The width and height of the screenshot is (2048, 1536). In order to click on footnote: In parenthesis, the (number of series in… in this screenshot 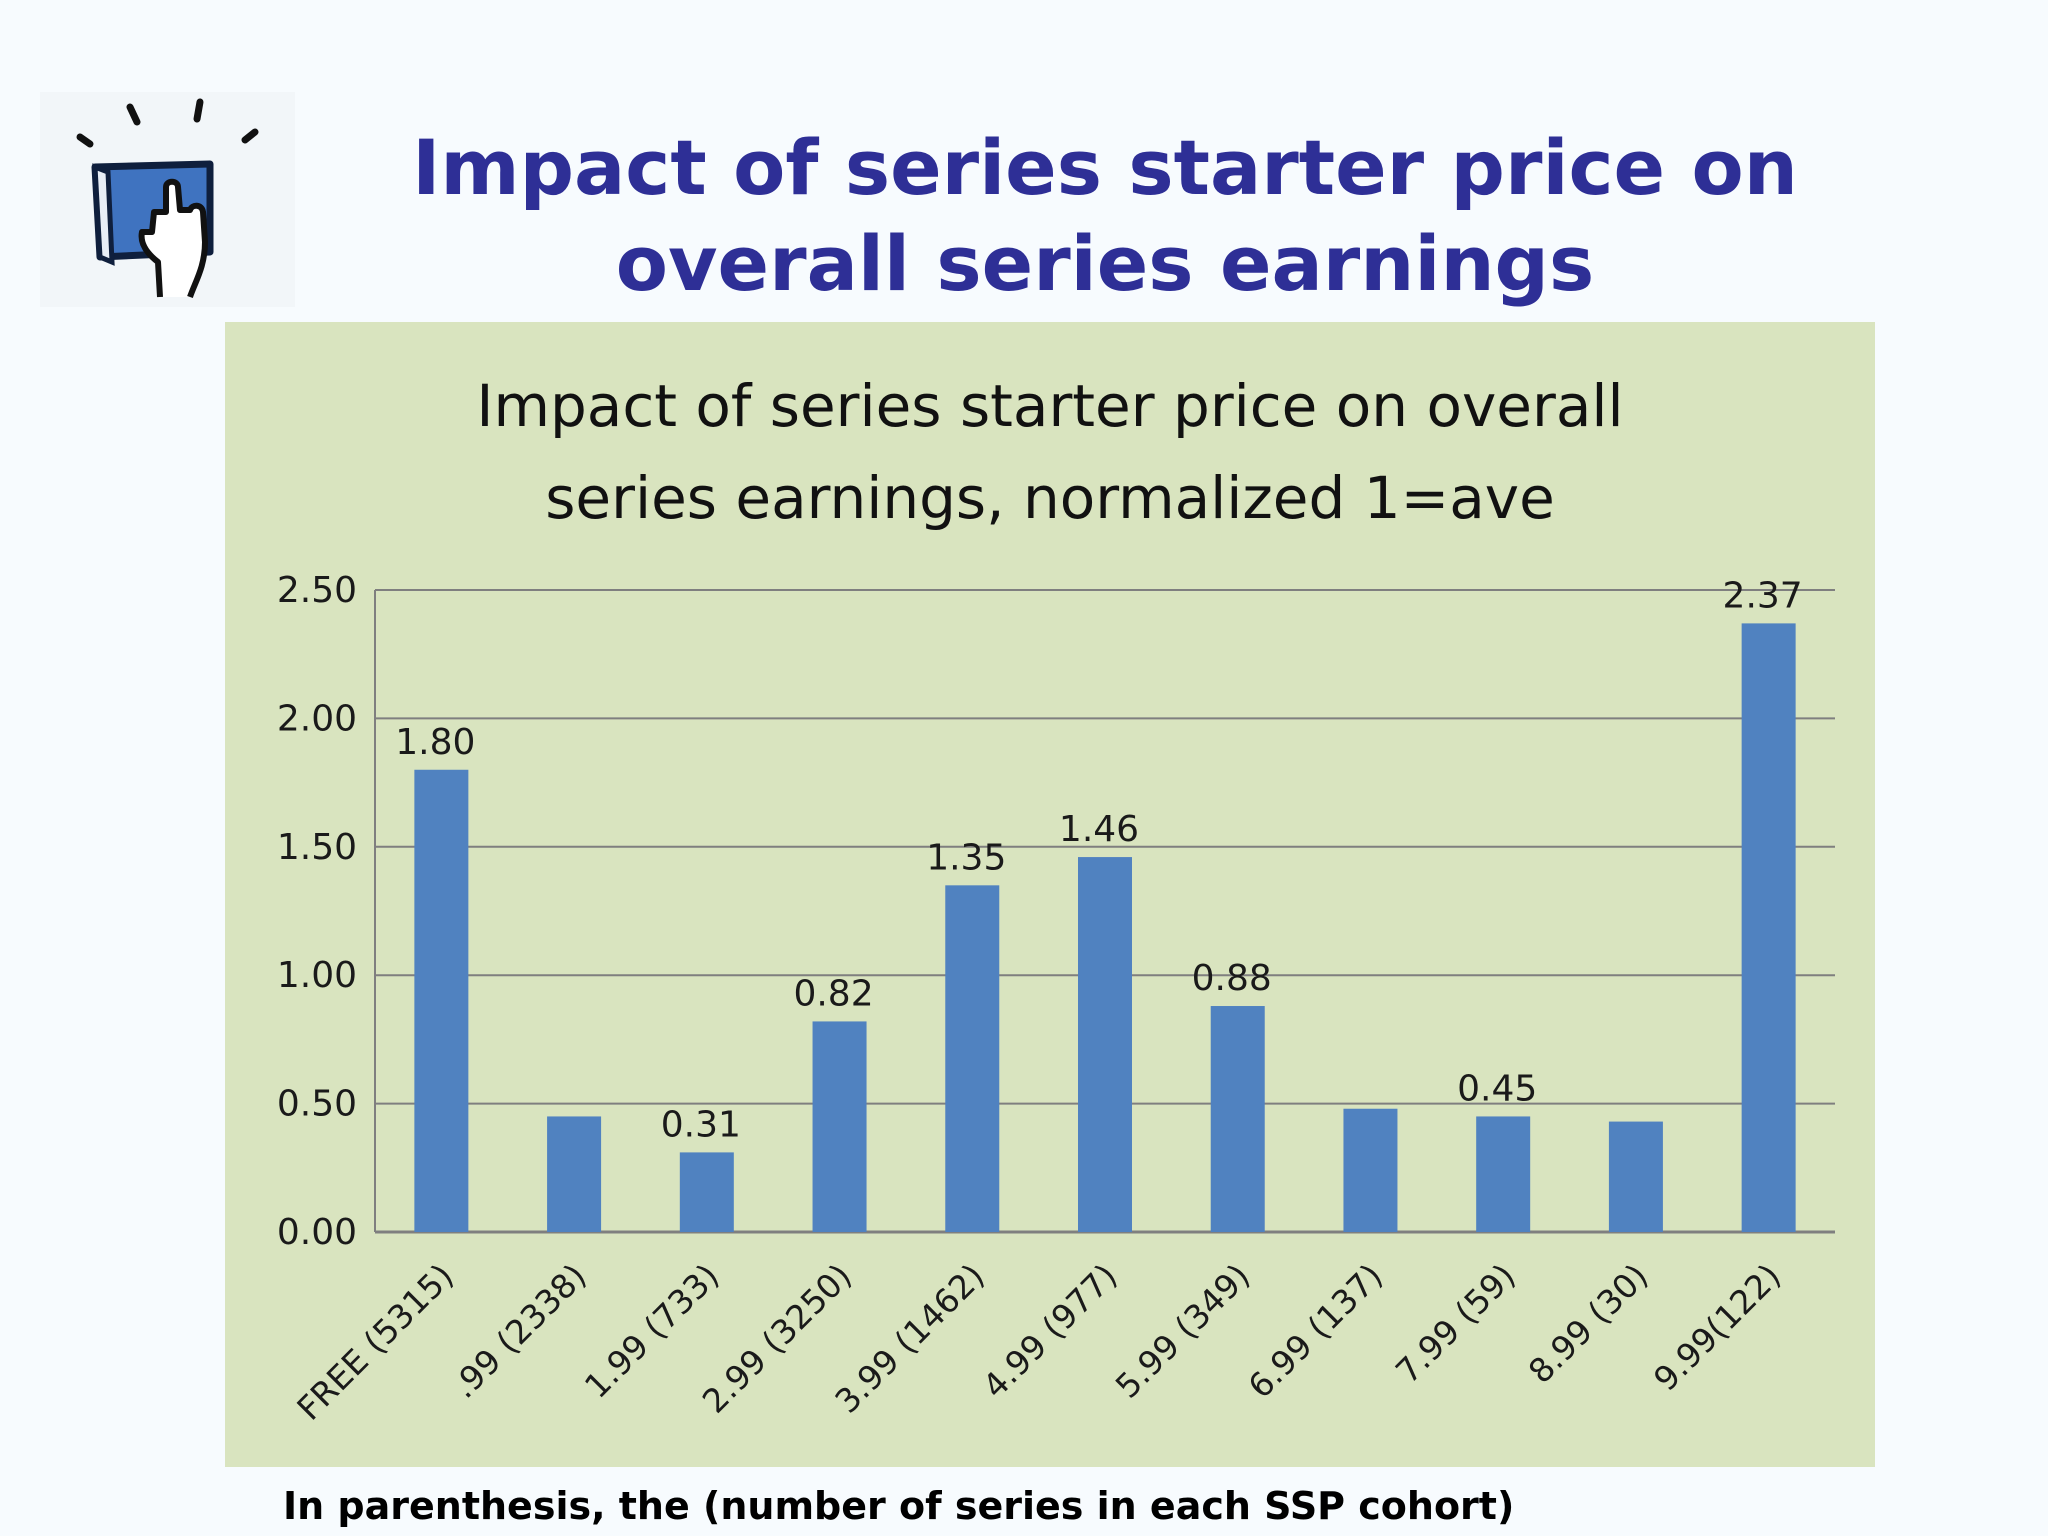, I will do `click(899, 1506)`.